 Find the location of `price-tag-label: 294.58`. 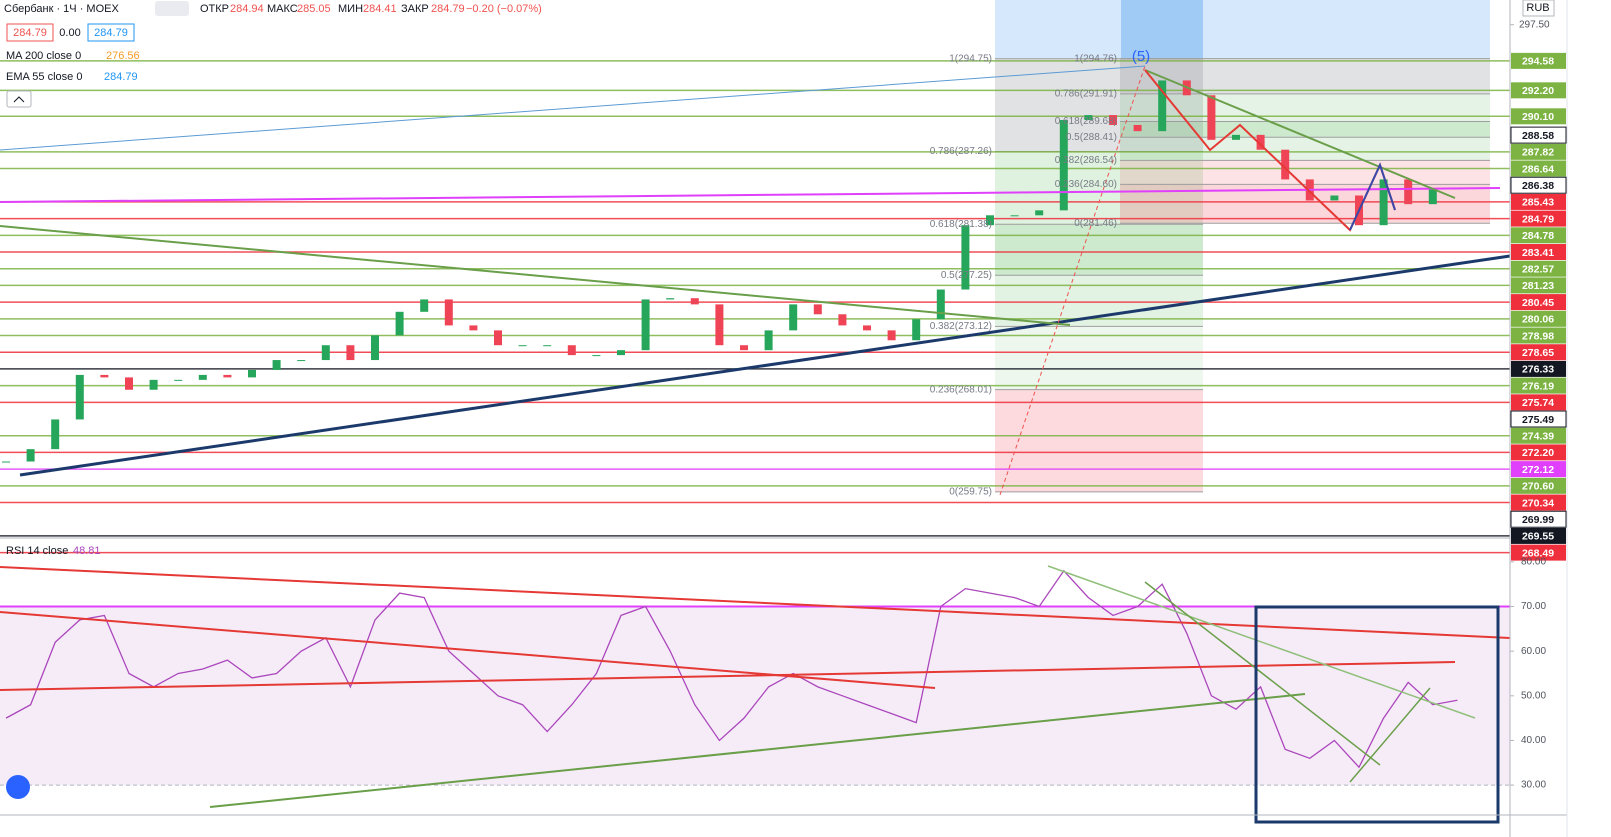

price-tag-label: 294.58 is located at coordinates (1538, 62).